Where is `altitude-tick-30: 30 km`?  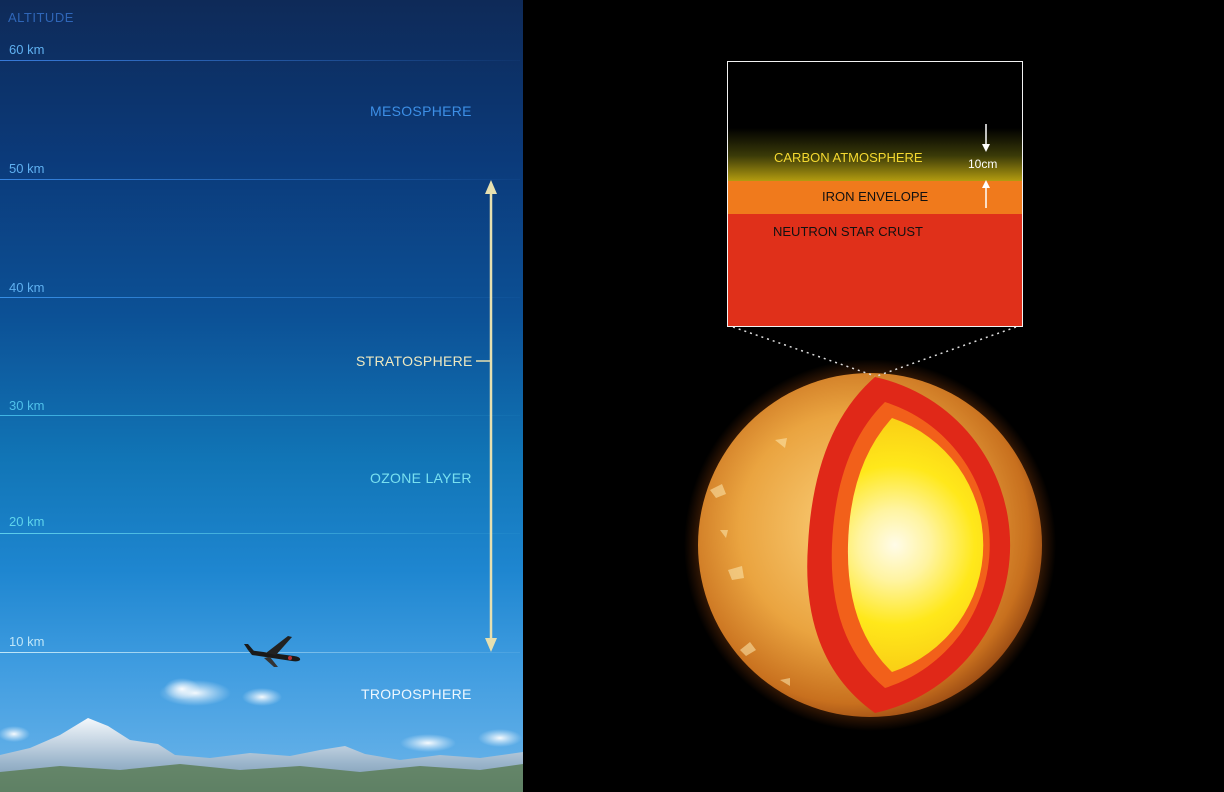
altitude-tick-30: 30 km is located at coordinates (27, 405).